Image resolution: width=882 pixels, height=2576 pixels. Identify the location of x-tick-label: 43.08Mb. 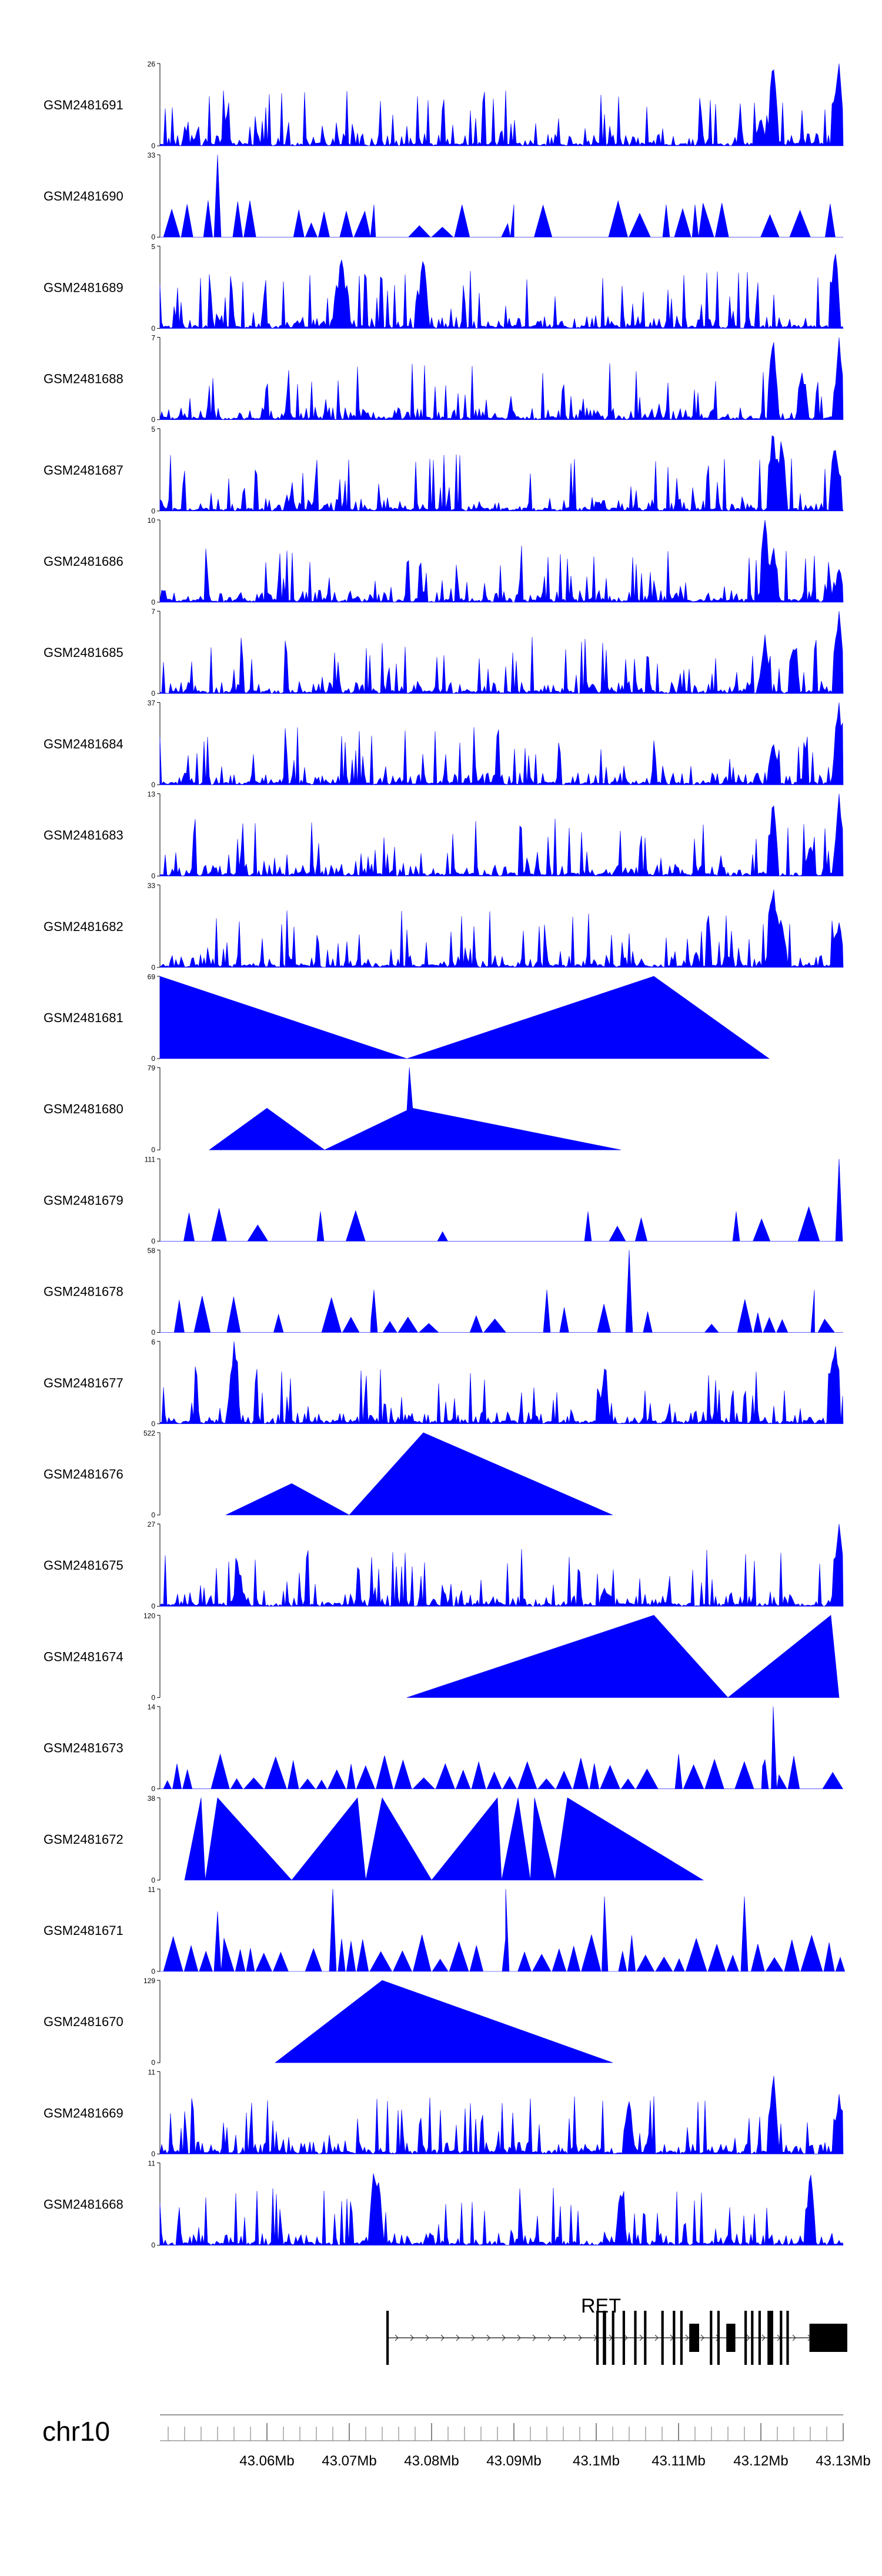
(431, 2461).